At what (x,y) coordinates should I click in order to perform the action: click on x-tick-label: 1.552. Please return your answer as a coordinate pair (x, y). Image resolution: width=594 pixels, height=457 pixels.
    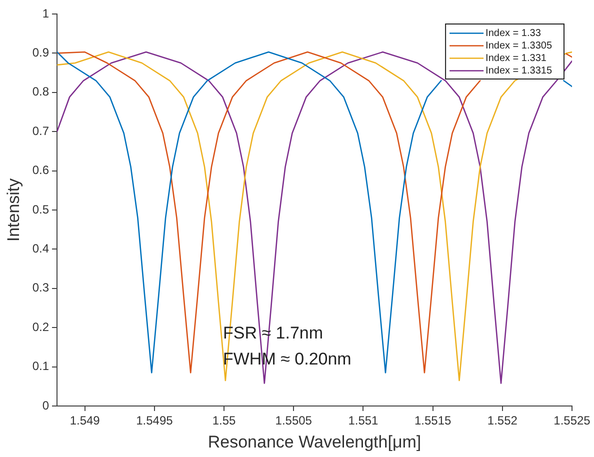
    Looking at the image, I should click on (502, 421).